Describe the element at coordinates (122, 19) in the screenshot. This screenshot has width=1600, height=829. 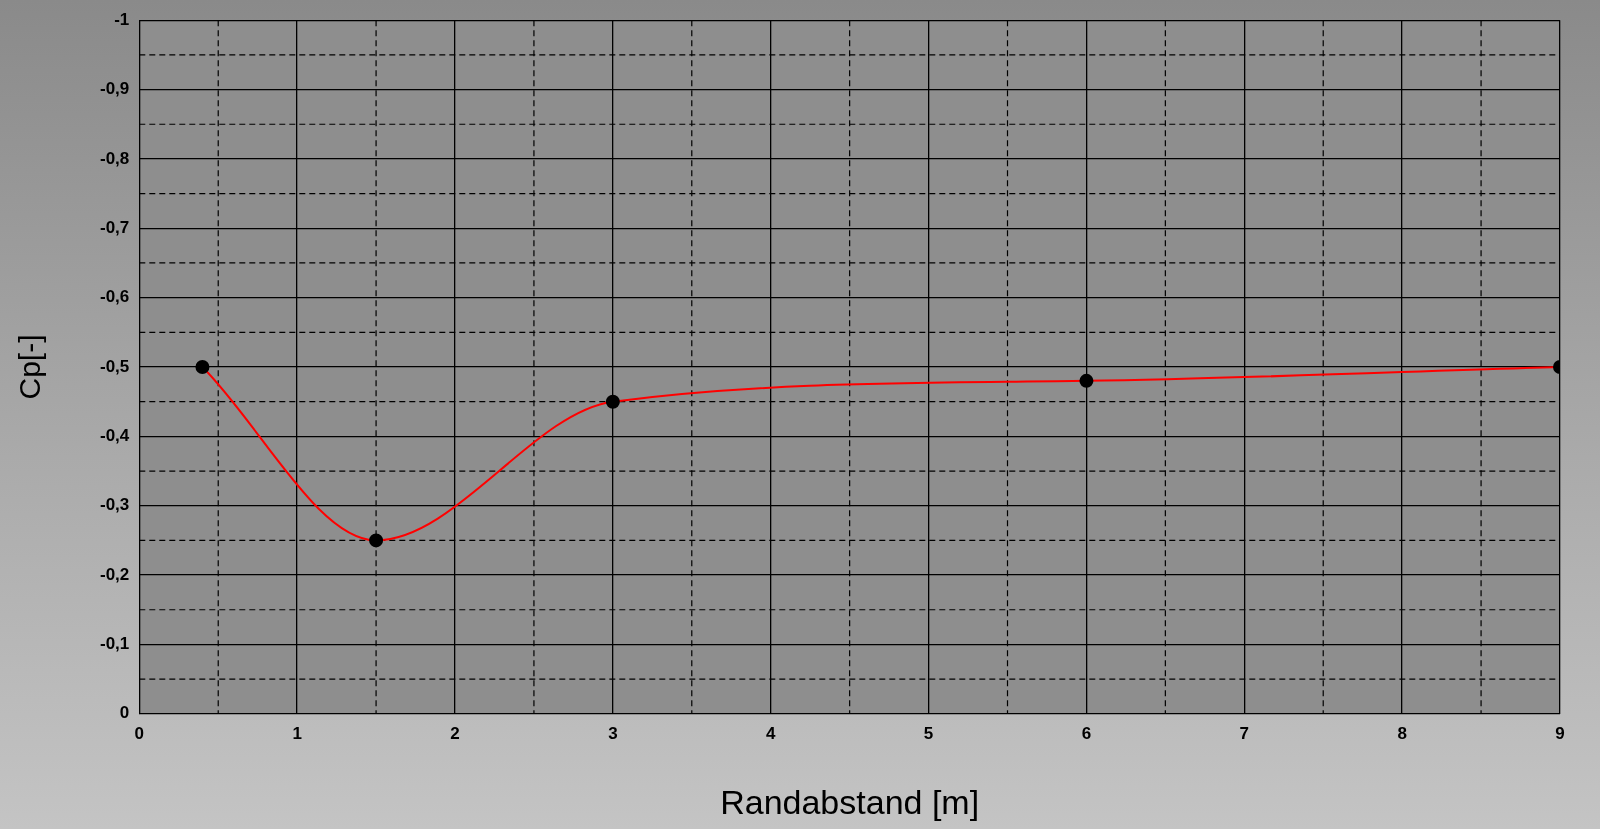
I see `y-tick-label: -1` at that location.